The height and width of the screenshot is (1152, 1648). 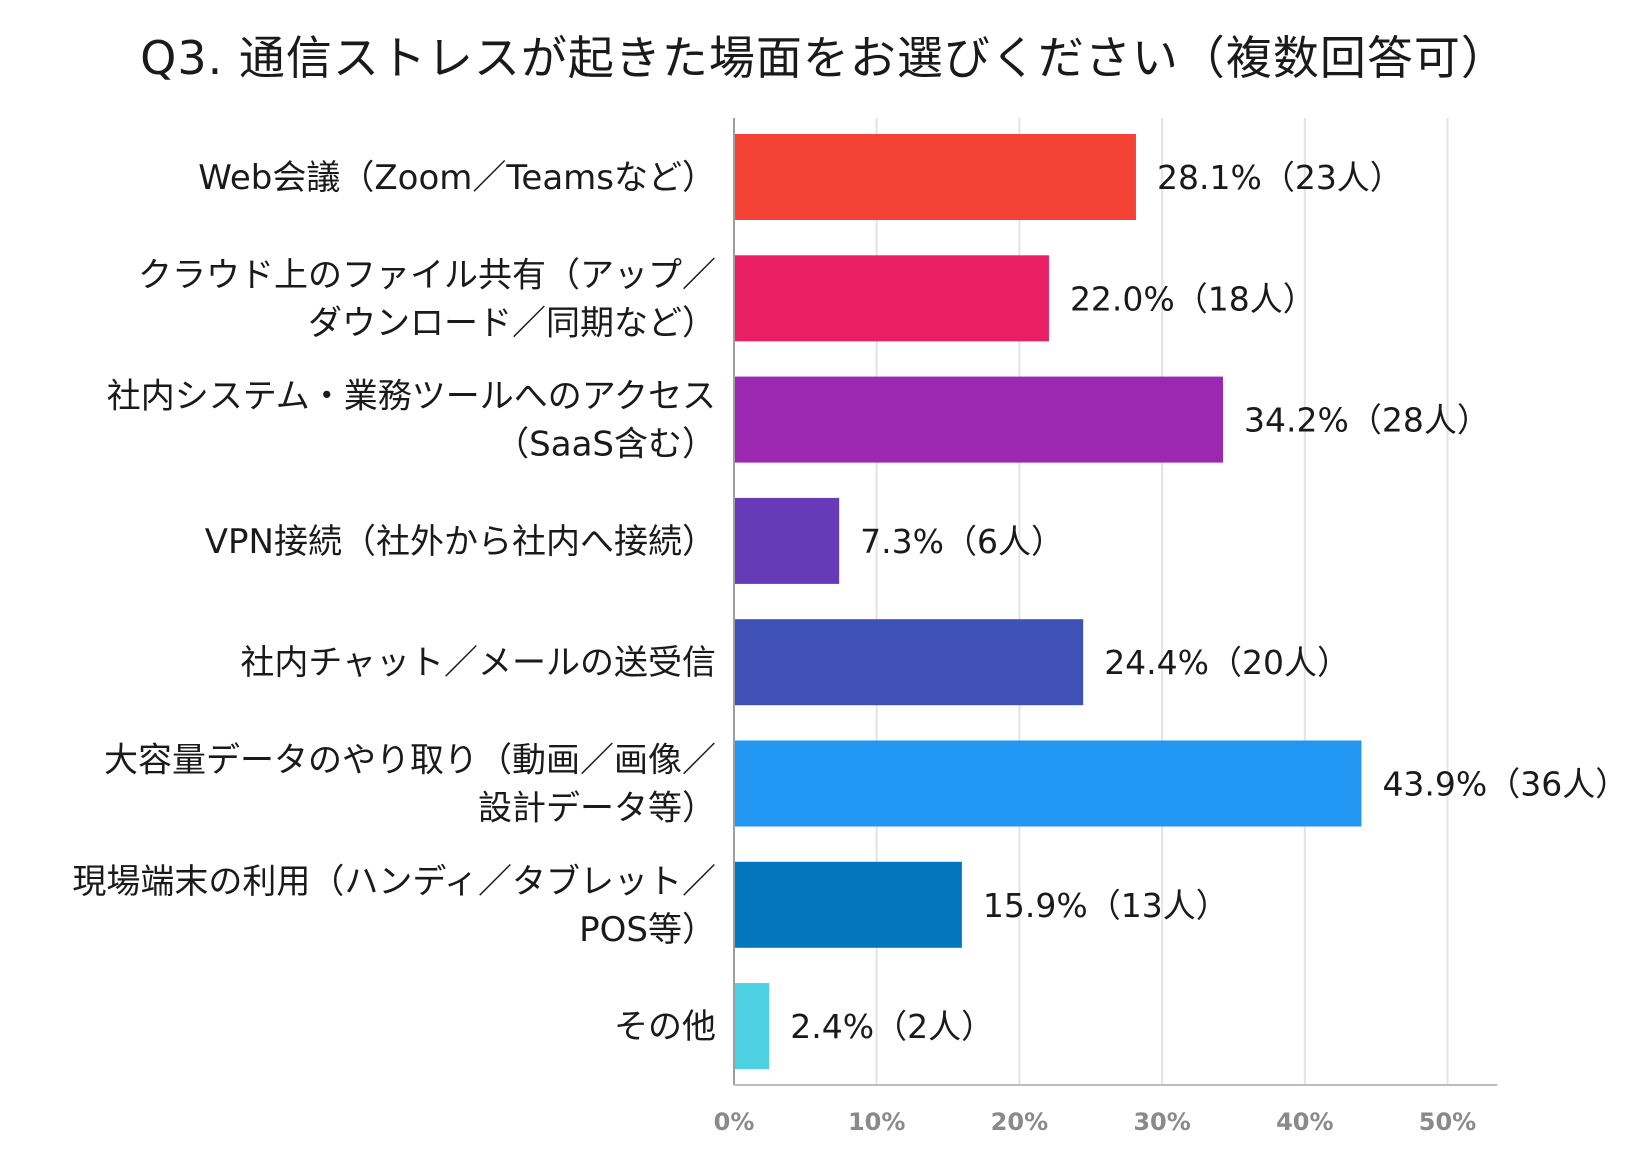 What do you see at coordinates (665, 1027) in the screenshot?
I see `category-label: その他` at bounding box center [665, 1027].